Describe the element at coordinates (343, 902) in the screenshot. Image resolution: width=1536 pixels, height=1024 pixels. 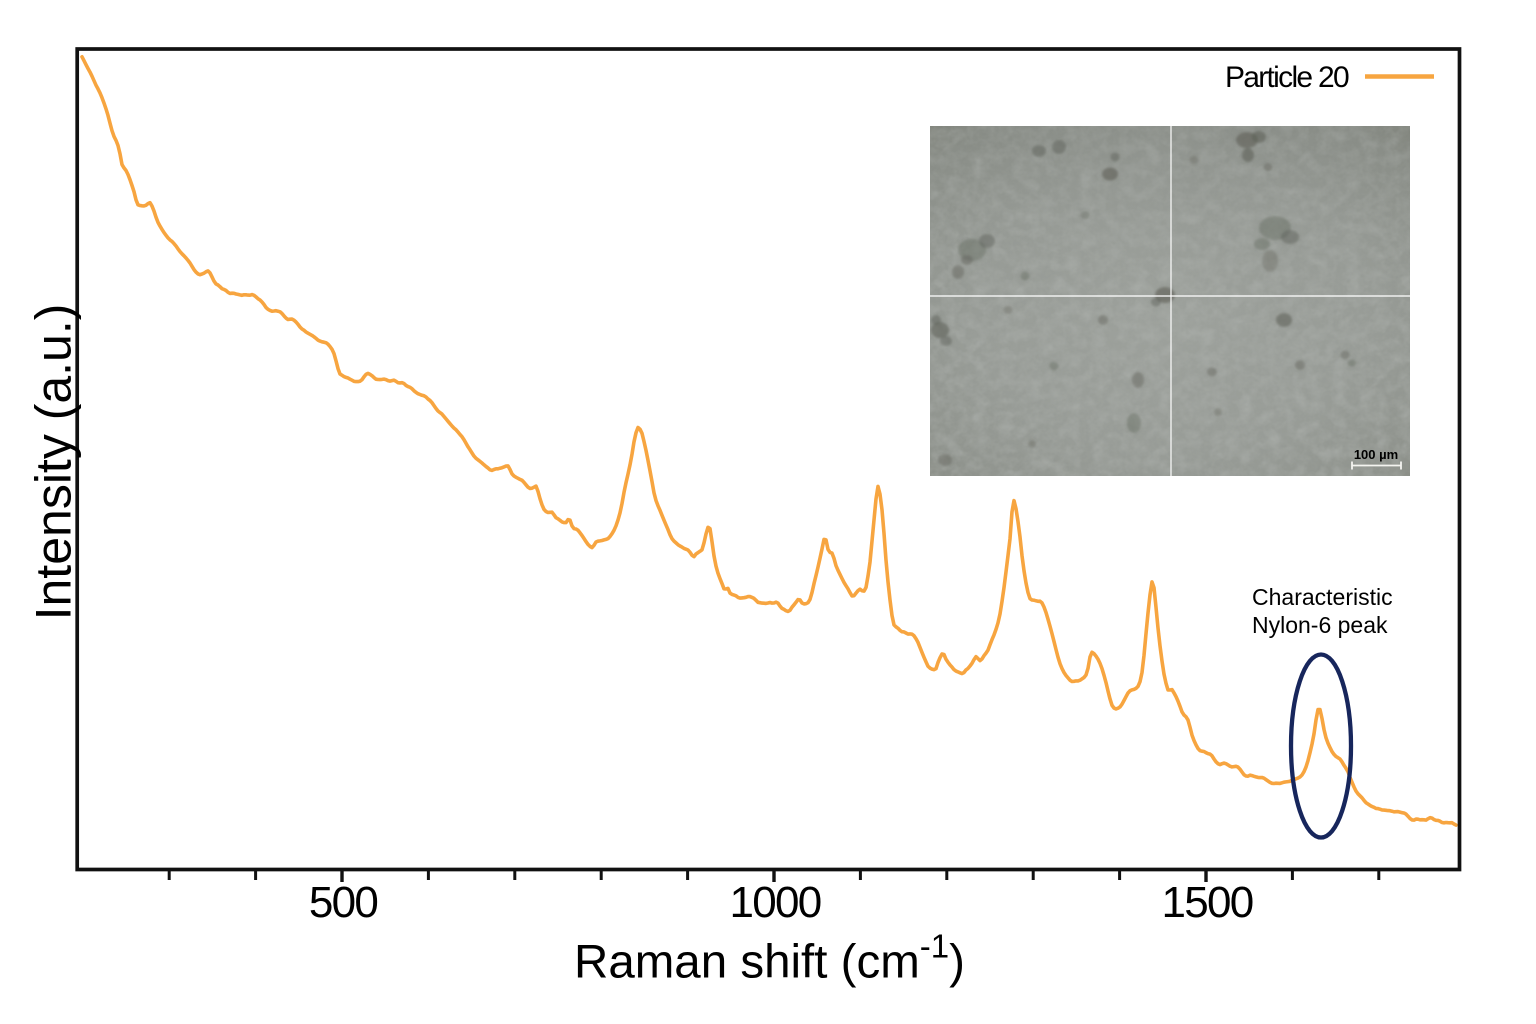
I see `svg-text: 500` at that location.